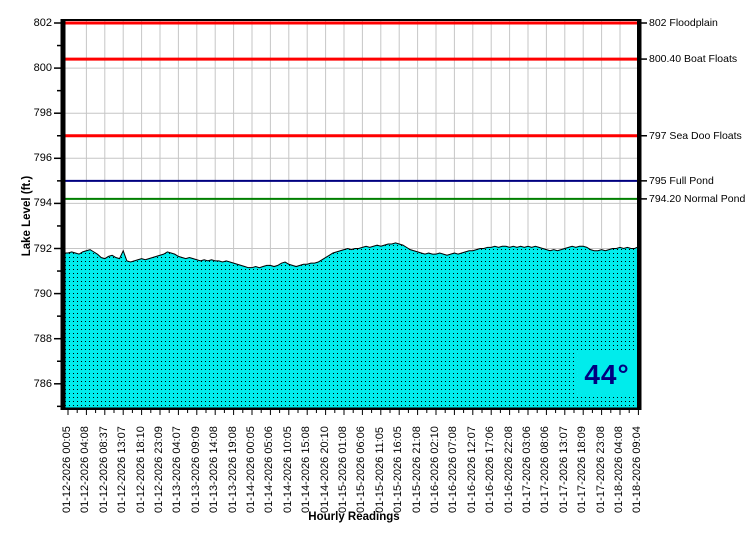 The width and height of the screenshot is (750, 550). Describe the element at coordinates (343, 469) in the screenshot. I see `x-tick-label: 01-15-2026 01:08` at that location.